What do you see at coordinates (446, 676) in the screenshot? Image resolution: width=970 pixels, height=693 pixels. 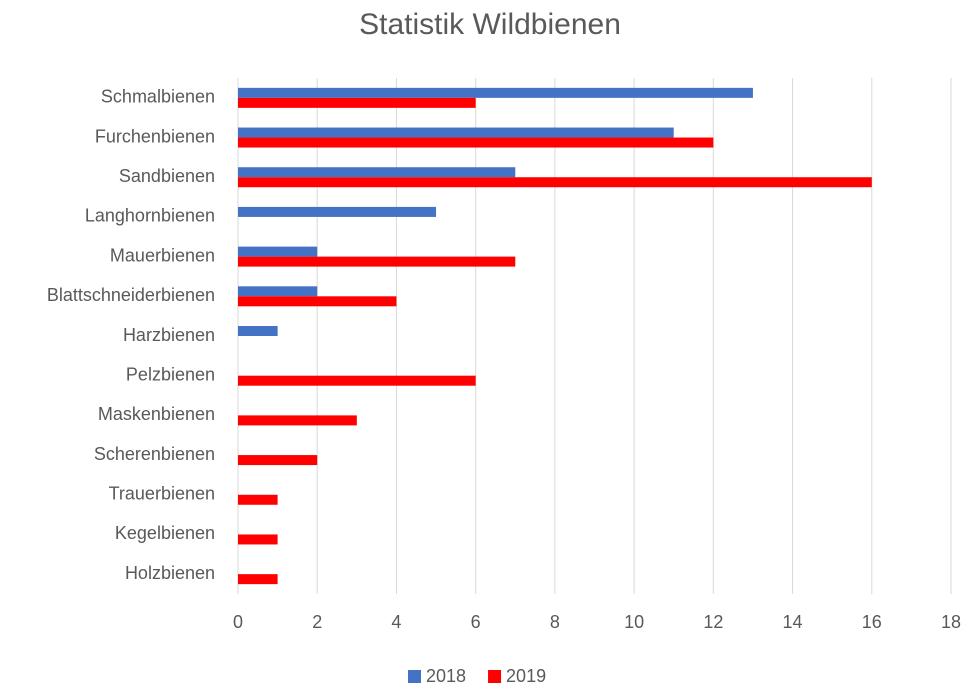 I see `legend-label: 2018` at bounding box center [446, 676].